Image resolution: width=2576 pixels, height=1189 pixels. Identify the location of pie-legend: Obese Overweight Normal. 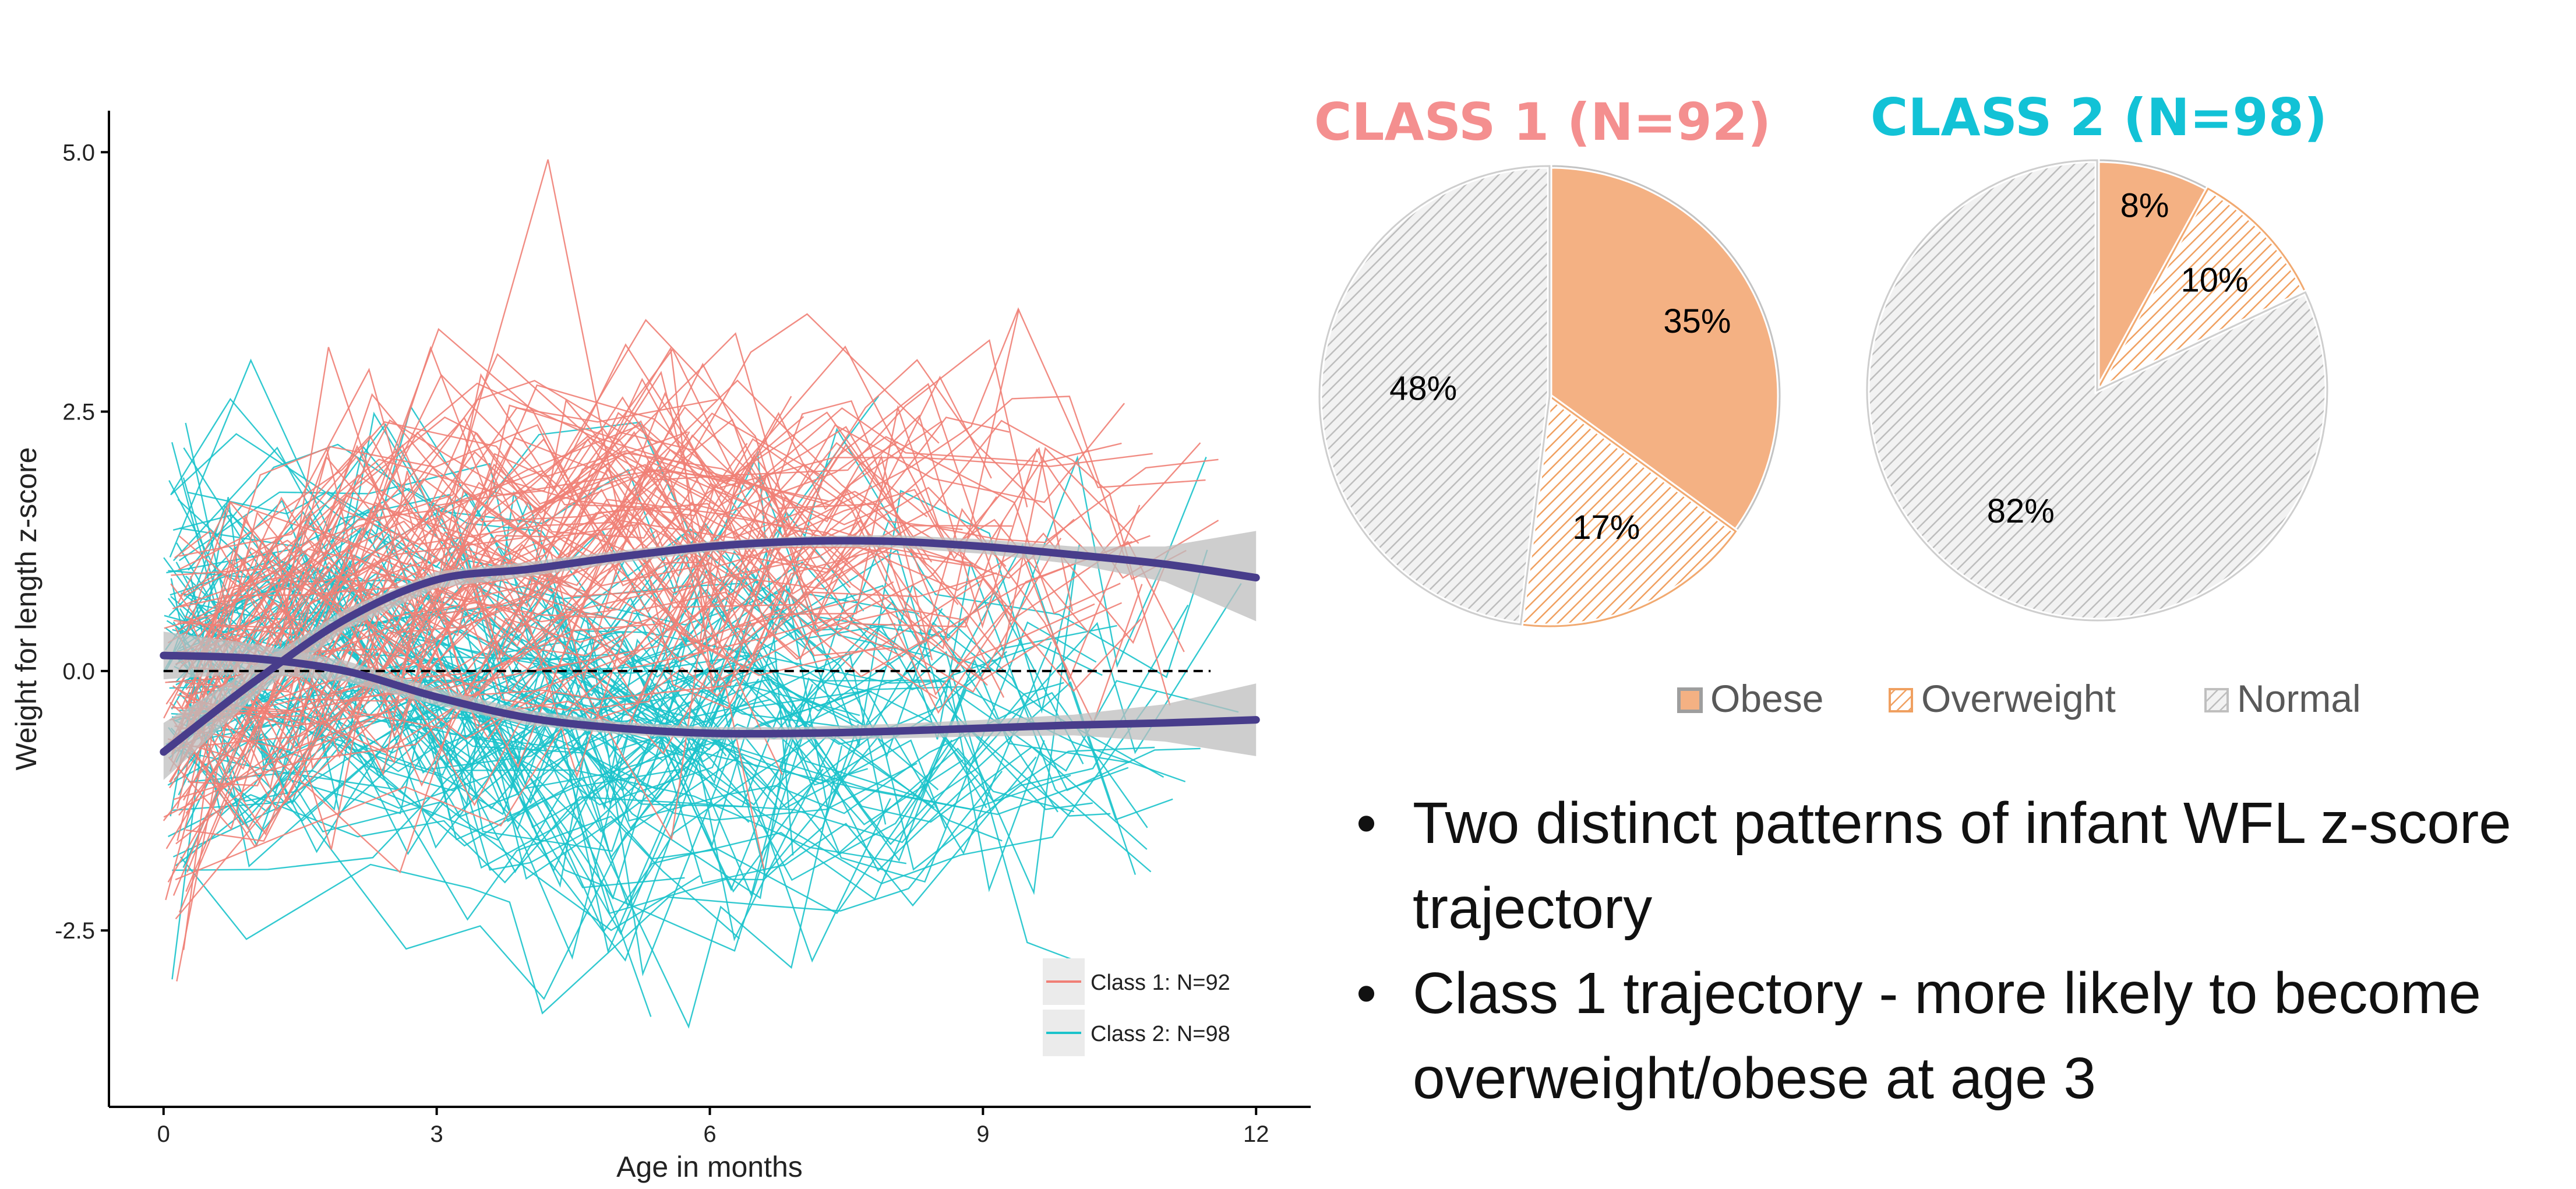
(2019, 698).